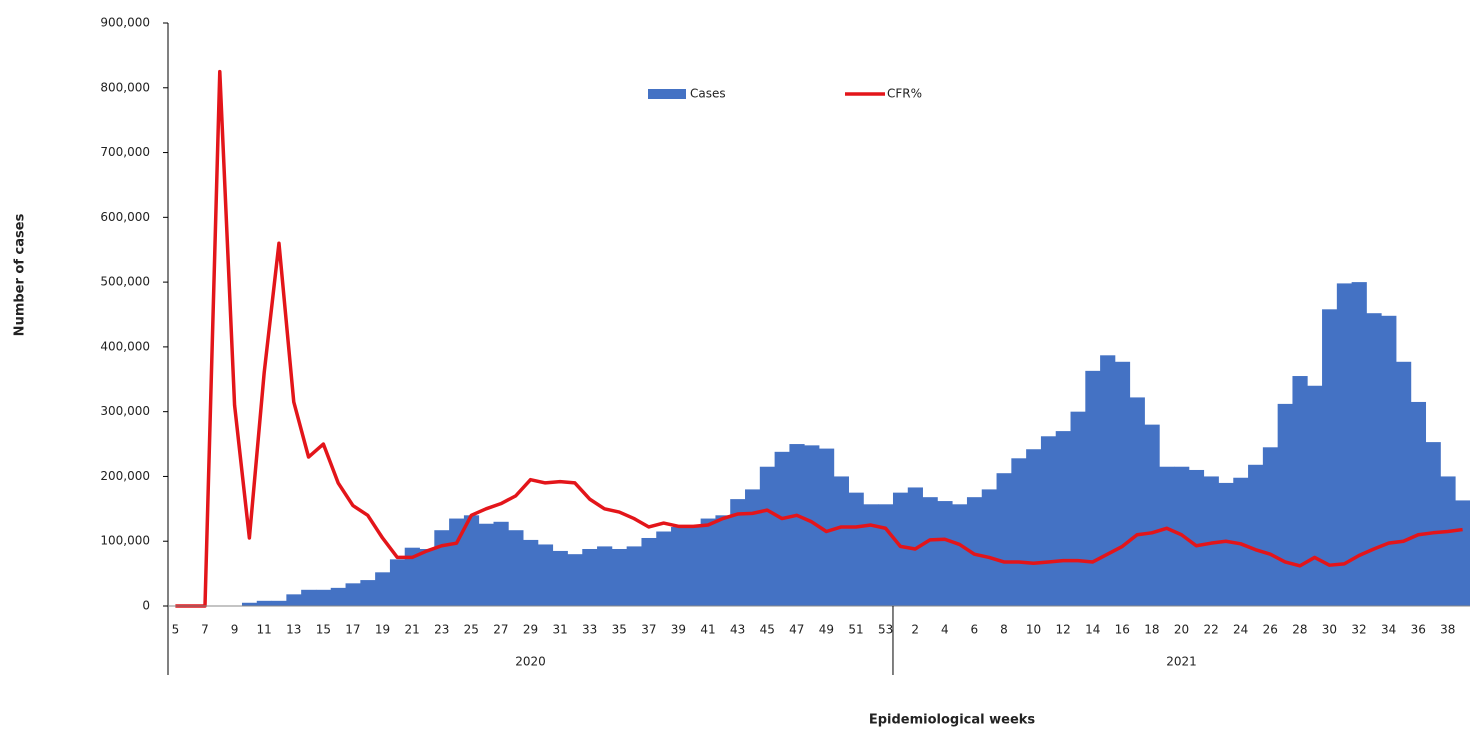 Image resolution: width=1470 pixels, height=729 pixels. I want to click on x-tick-label: 32, so click(1358, 630).